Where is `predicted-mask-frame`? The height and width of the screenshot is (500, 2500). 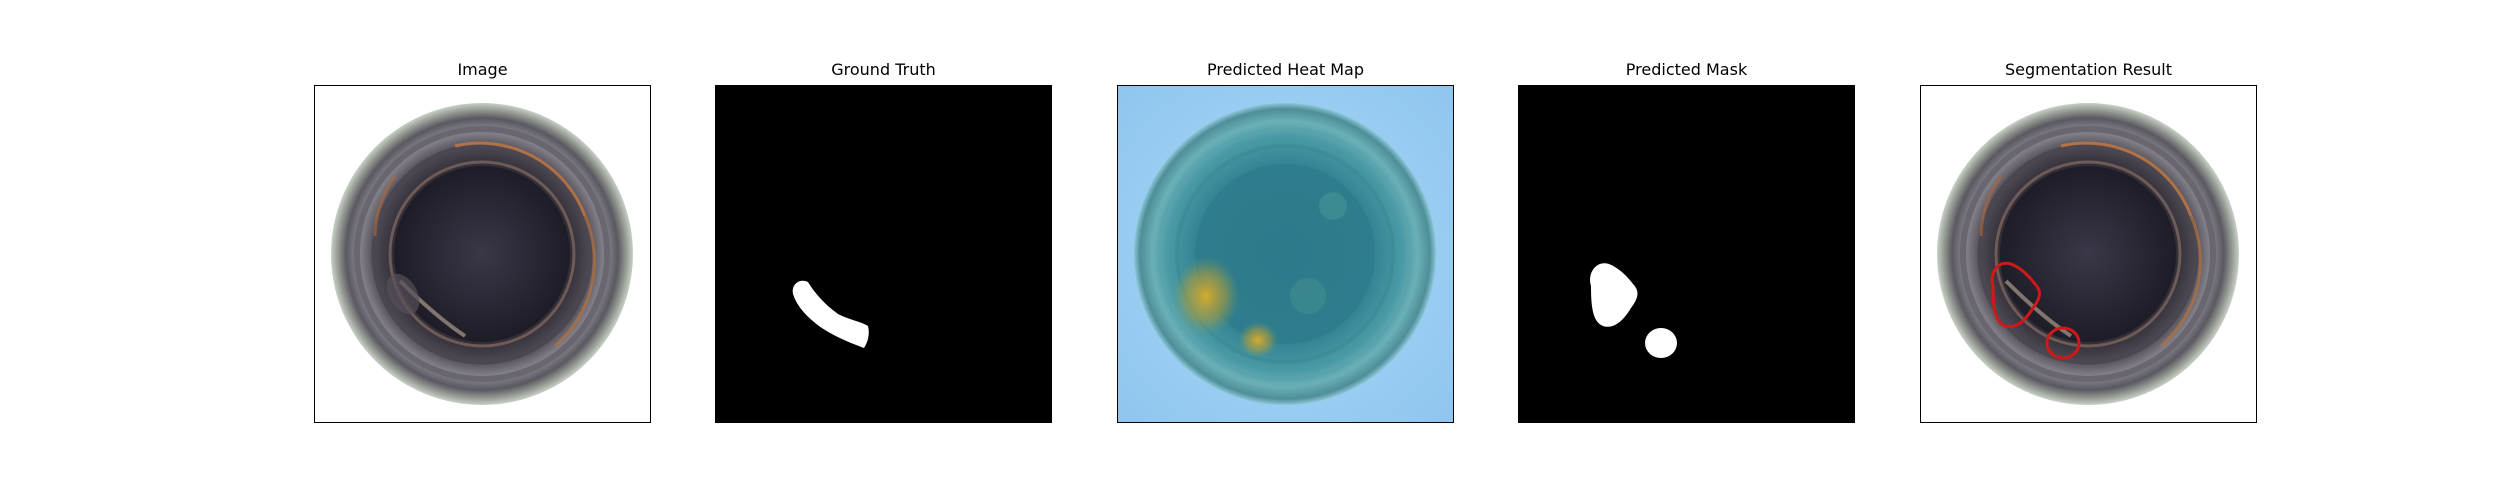
predicted-mask-frame is located at coordinates (1686, 254).